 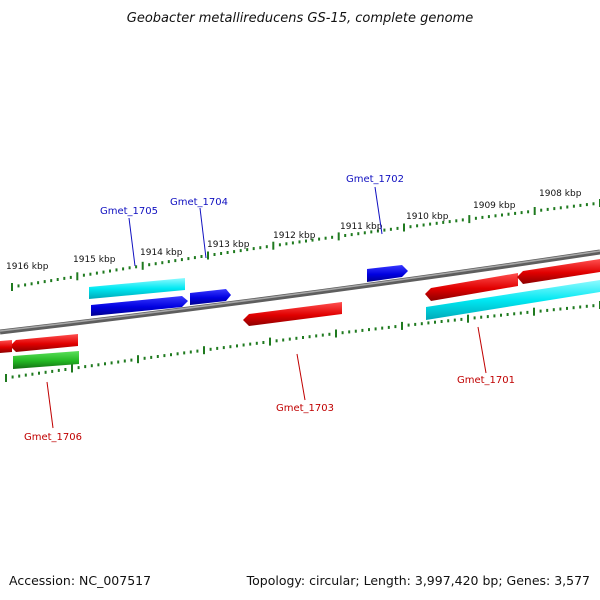 What do you see at coordinates (558, 271) in the screenshot?
I see `gene-arrow-right-edge` at bounding box center [558, 271].